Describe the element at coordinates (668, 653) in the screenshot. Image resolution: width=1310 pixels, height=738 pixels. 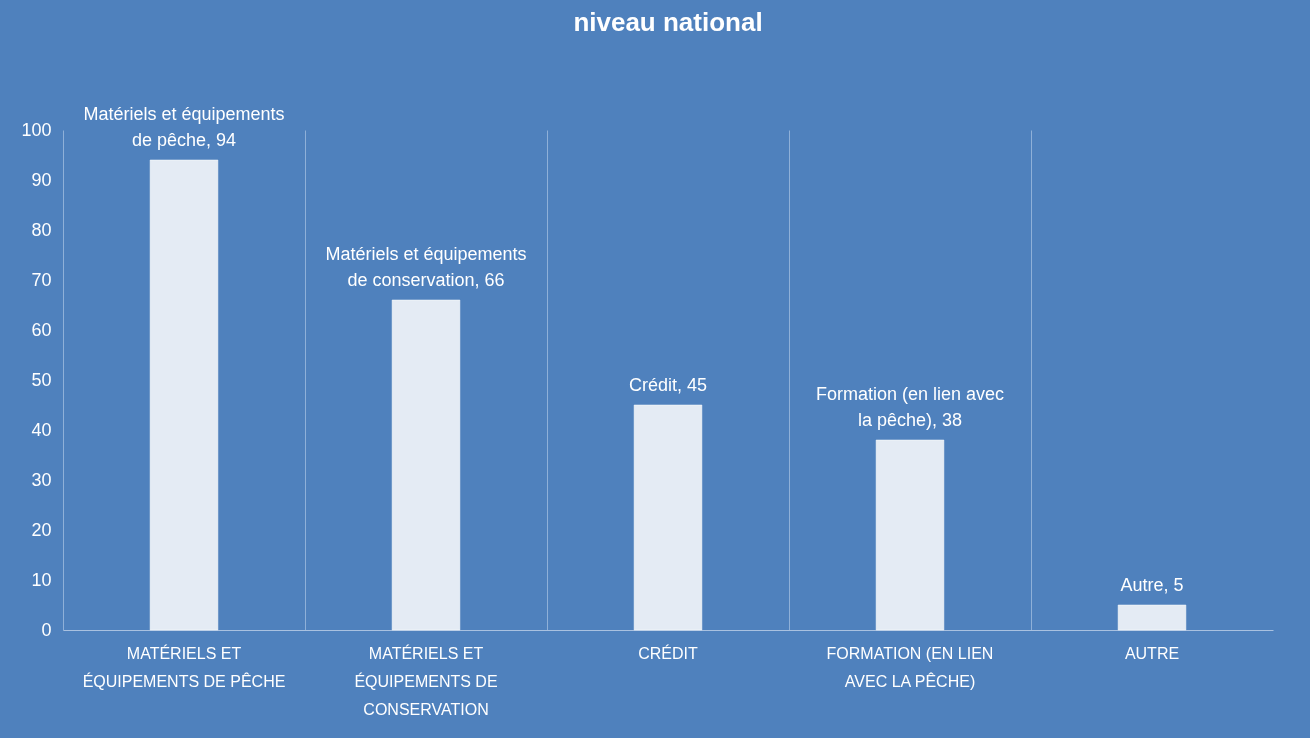
I see `x-tick-label: CRÉDIT` at that location.